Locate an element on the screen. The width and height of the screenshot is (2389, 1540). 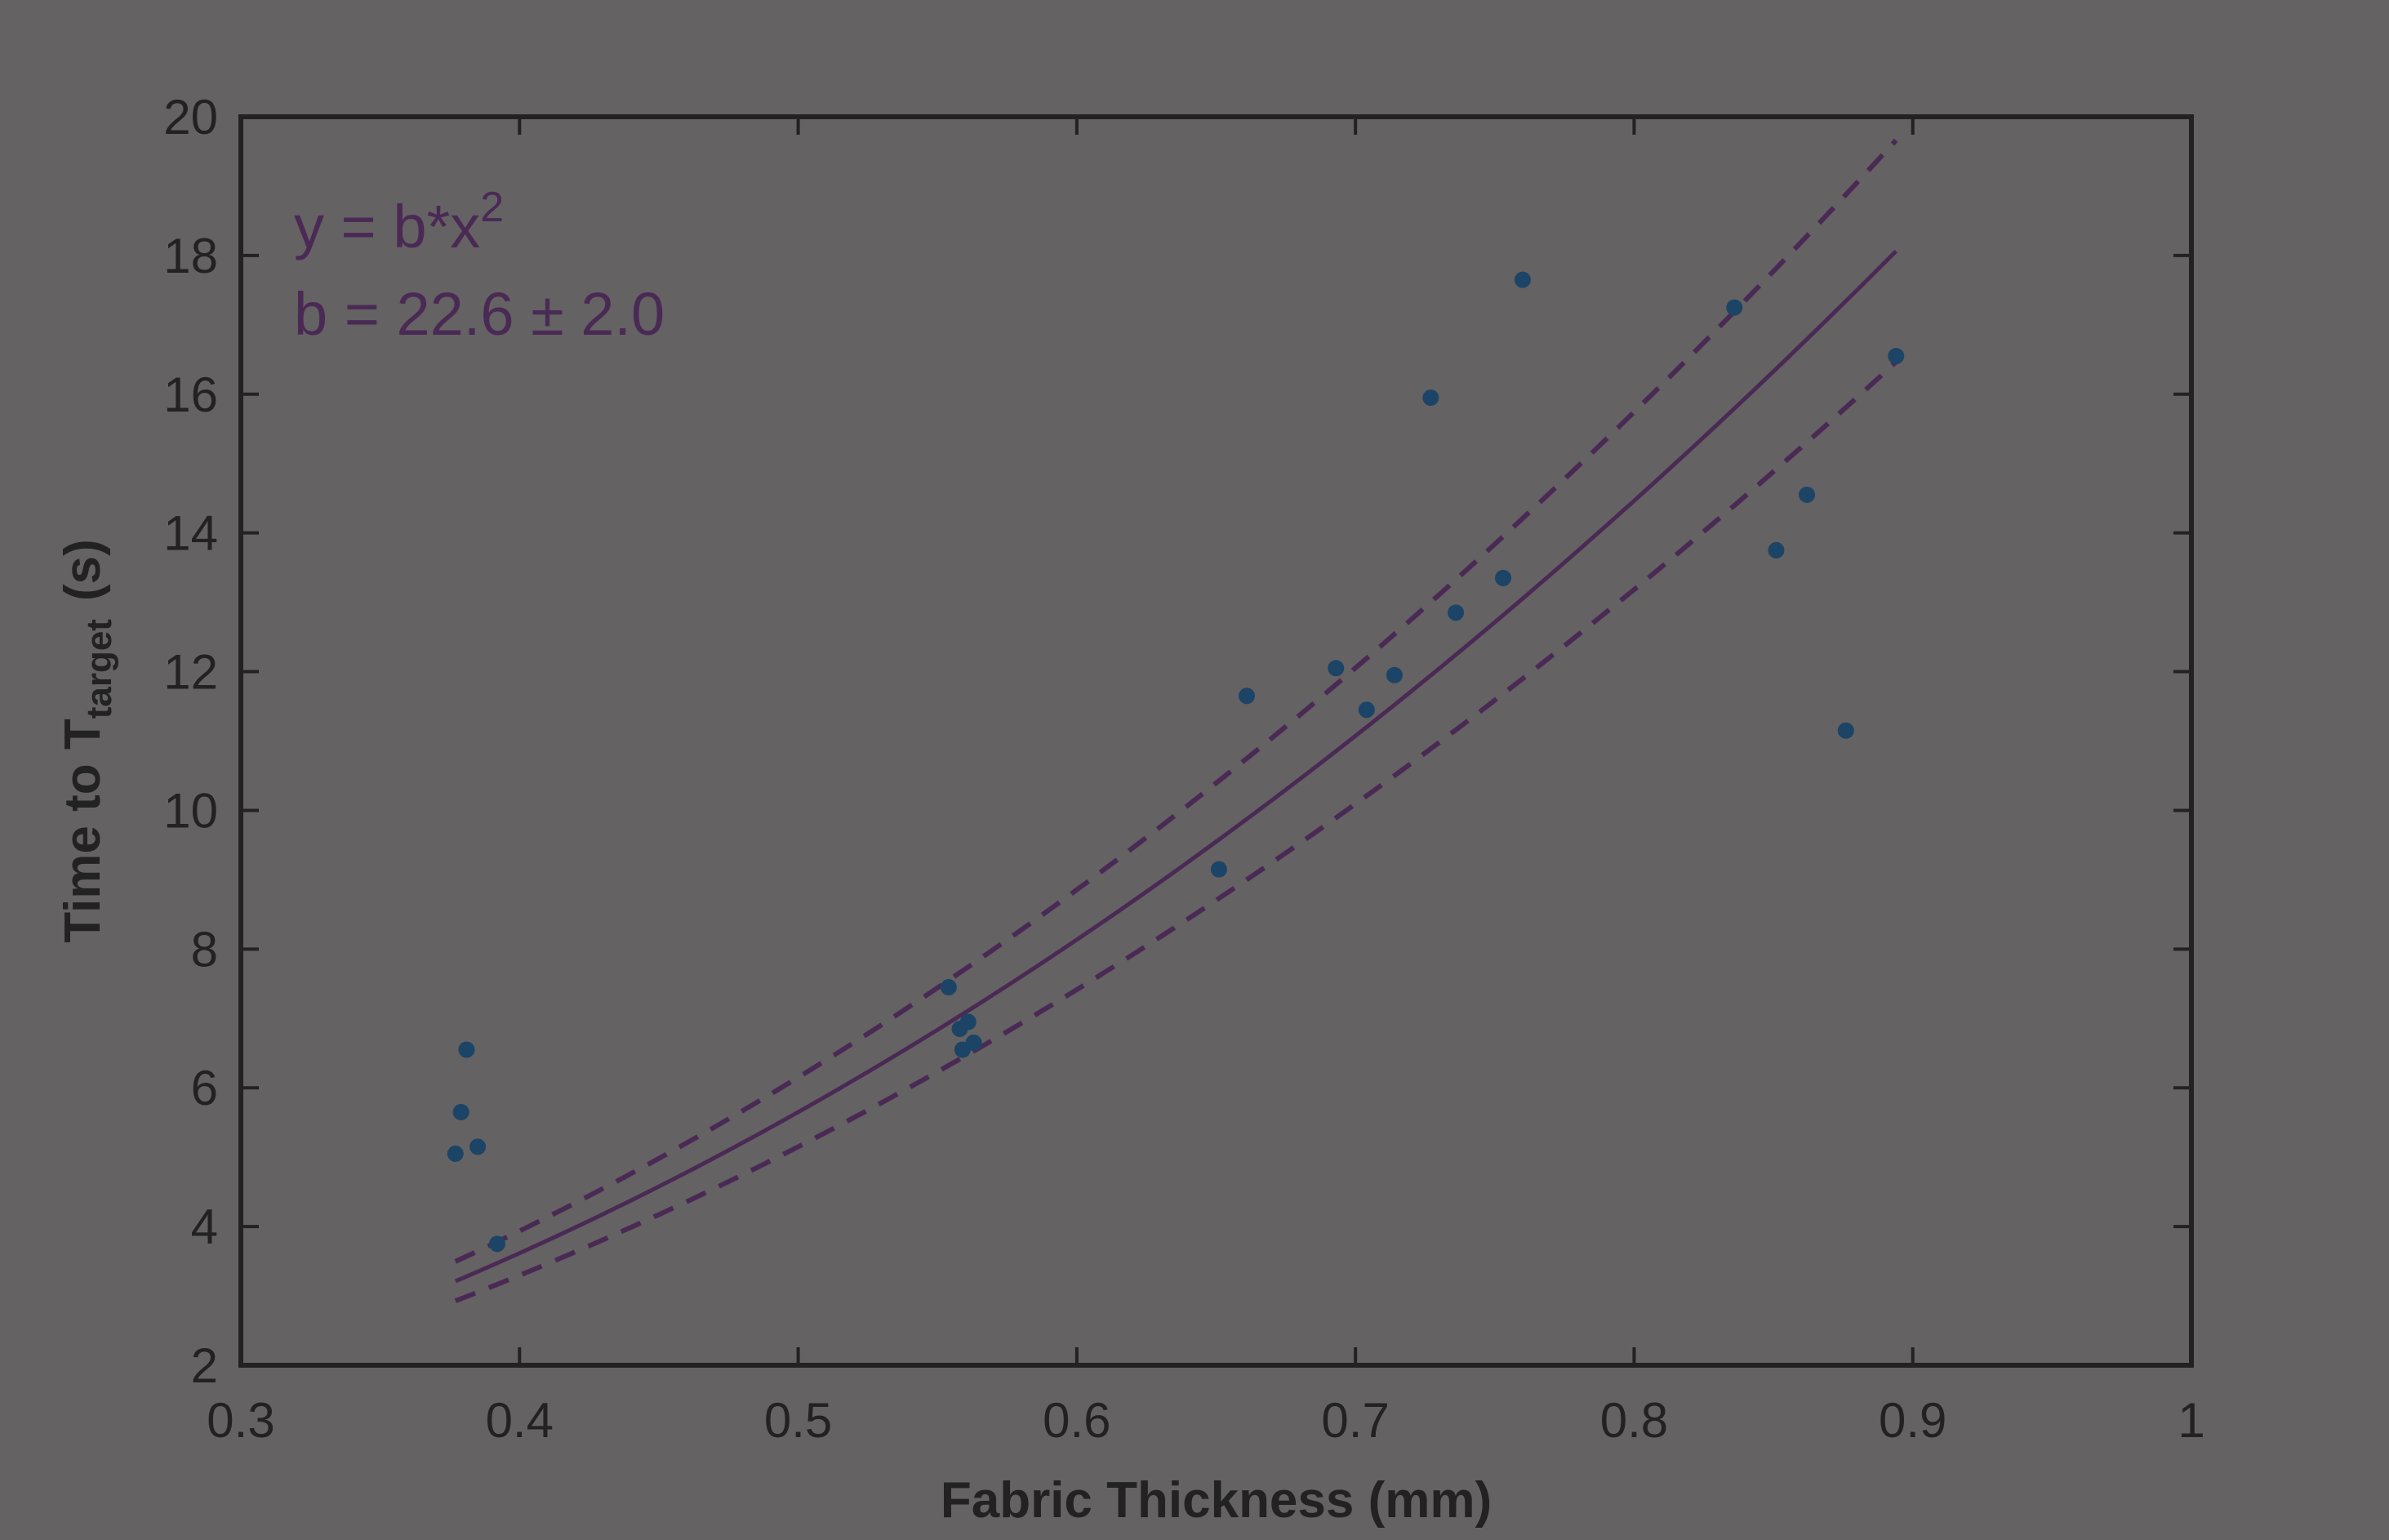
y-axis-title: Time to Ttarget (s) is located at coordinates (87, 740).